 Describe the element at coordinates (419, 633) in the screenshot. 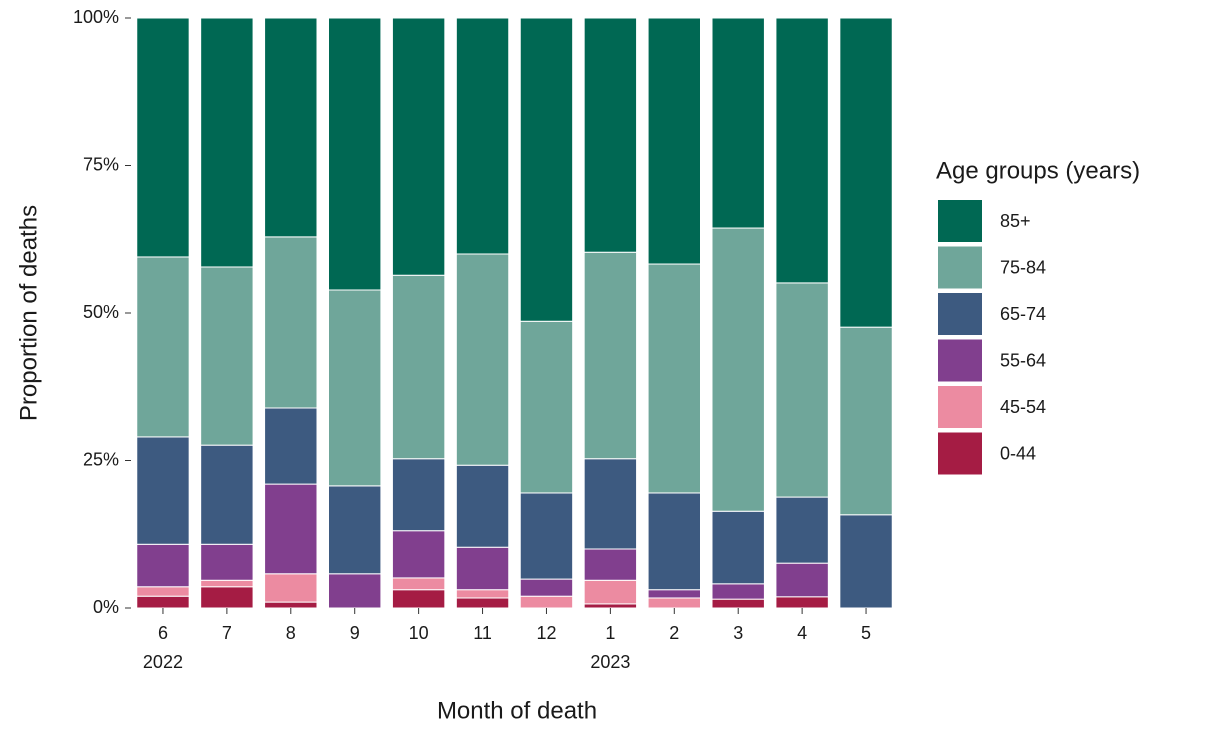

I see `x-tick-label: 10` at that location.